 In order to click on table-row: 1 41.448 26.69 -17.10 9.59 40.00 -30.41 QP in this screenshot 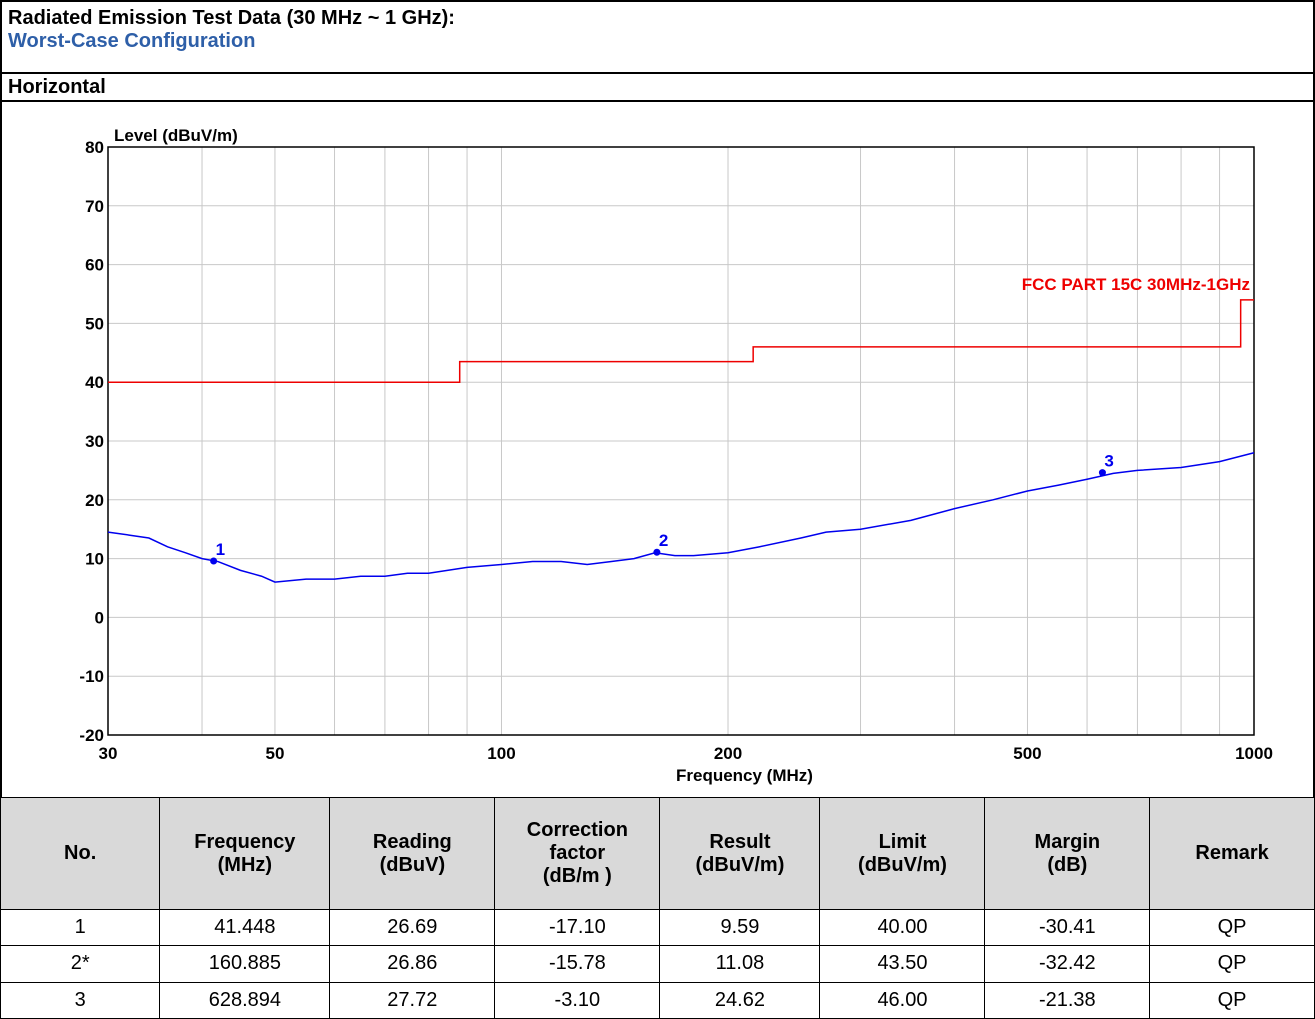, I will do `click(657, 927)`.